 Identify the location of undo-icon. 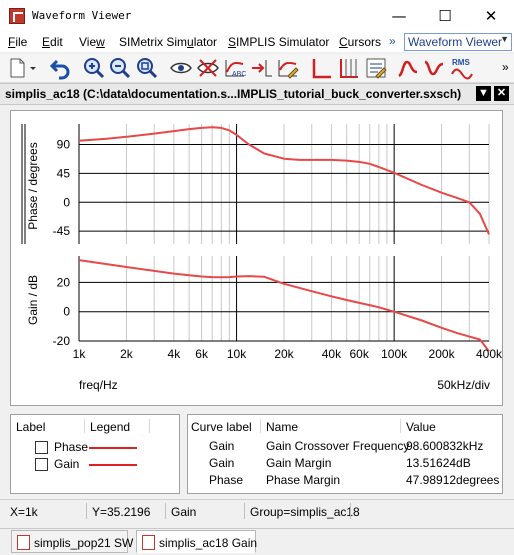
(61, 68).